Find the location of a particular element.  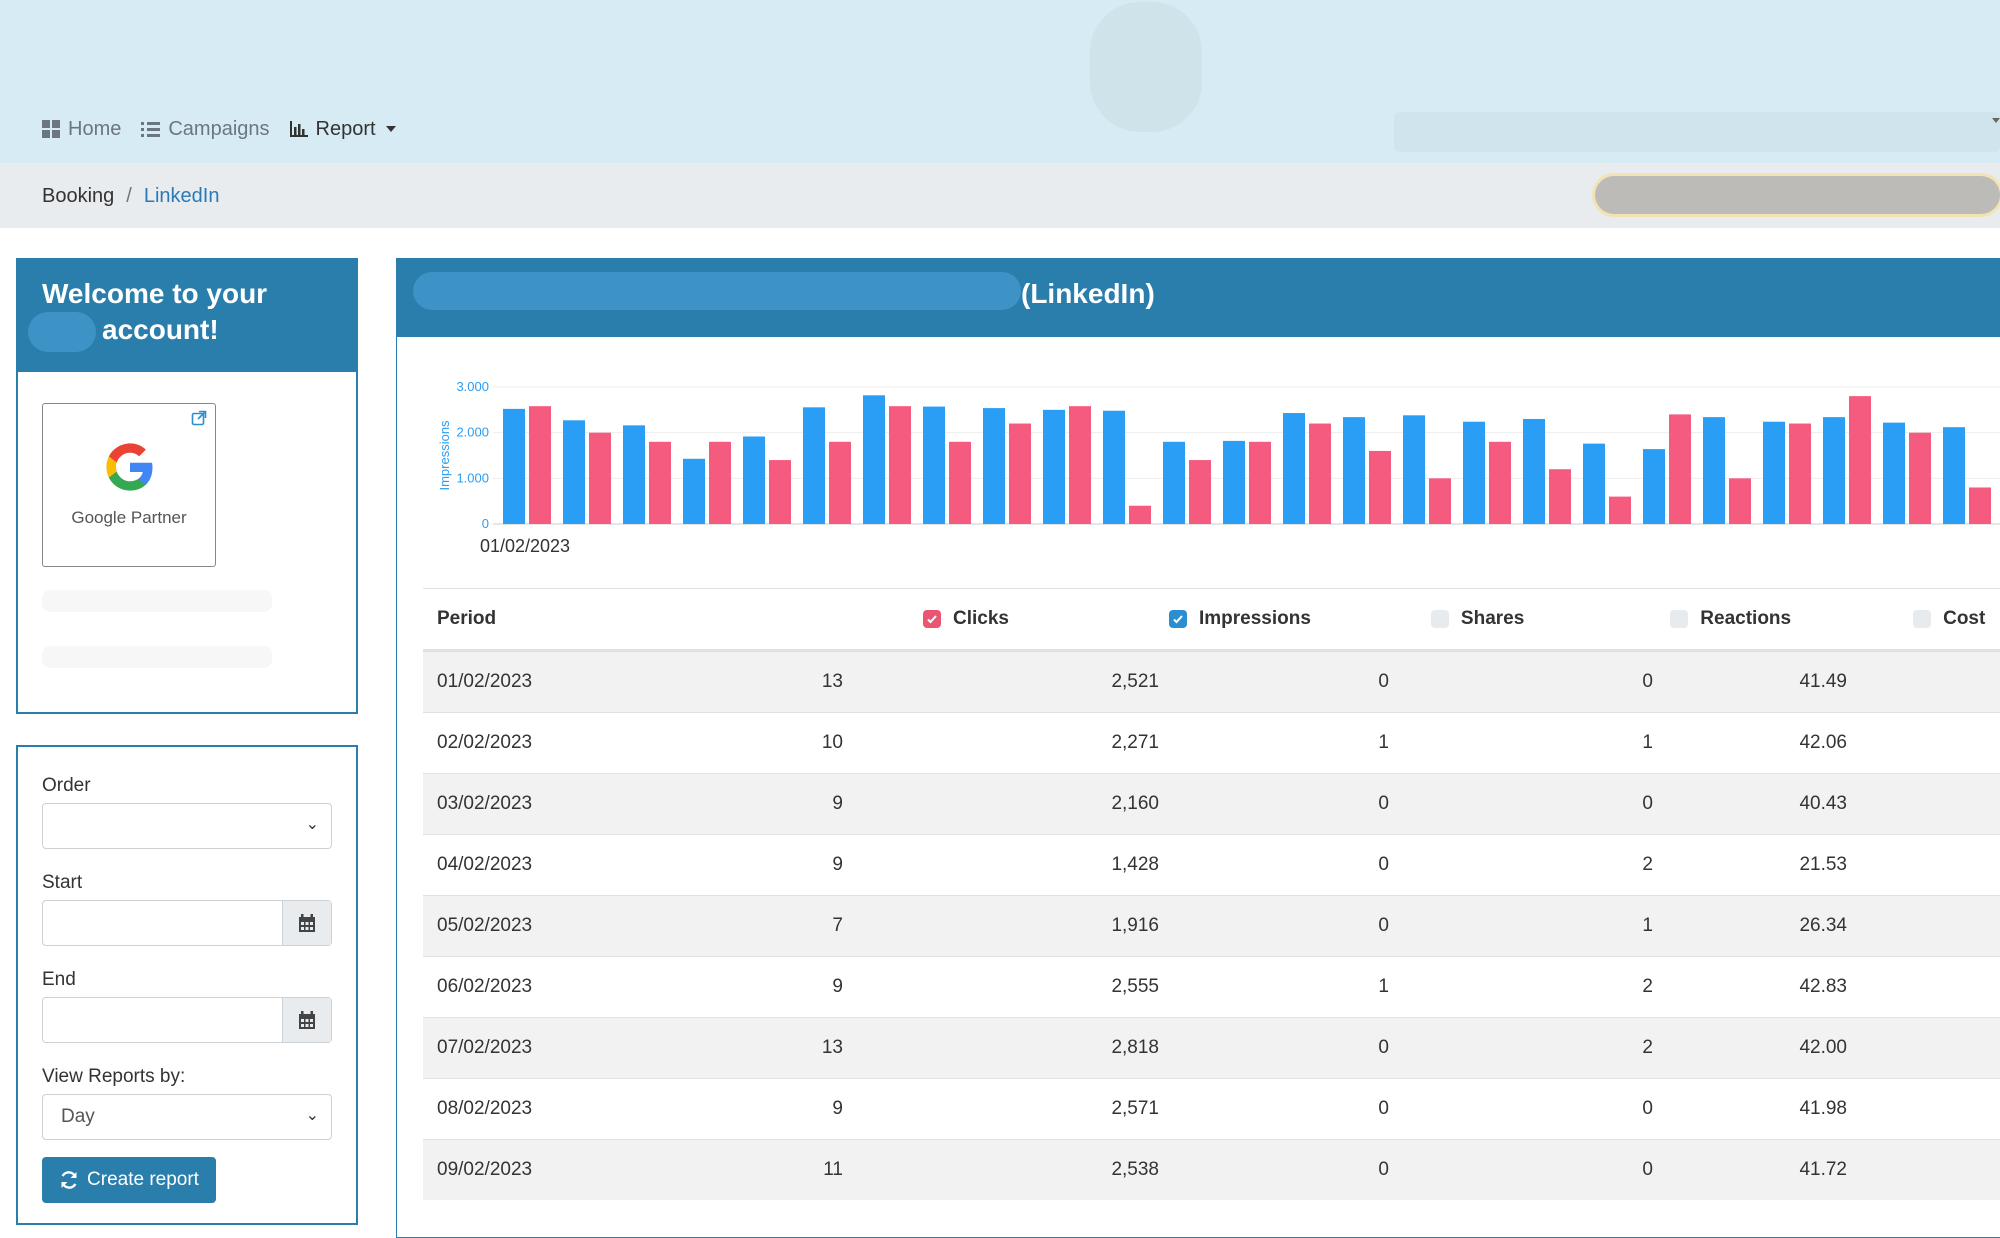

nav-report: Report is located at coordinates (342, 138).